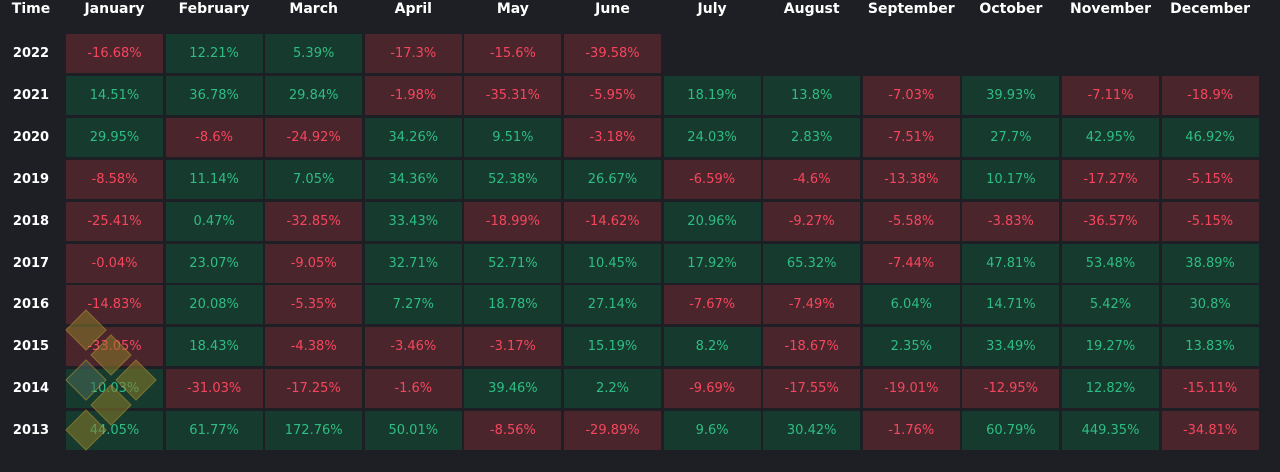  What do you see at coordinates (712, 221) in the screenshot?
I see `return-cell: 20.96%` at bounding box center [712, 221].